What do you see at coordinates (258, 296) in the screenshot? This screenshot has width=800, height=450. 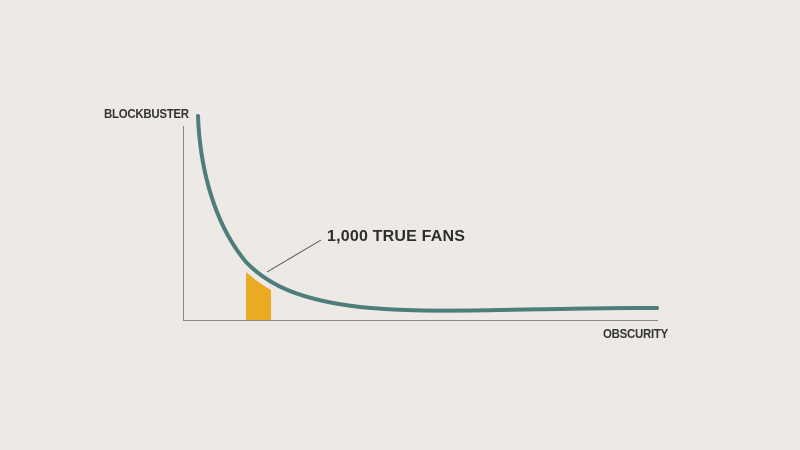 I see `true-fans-highlight` at bounding box center [258, 296].